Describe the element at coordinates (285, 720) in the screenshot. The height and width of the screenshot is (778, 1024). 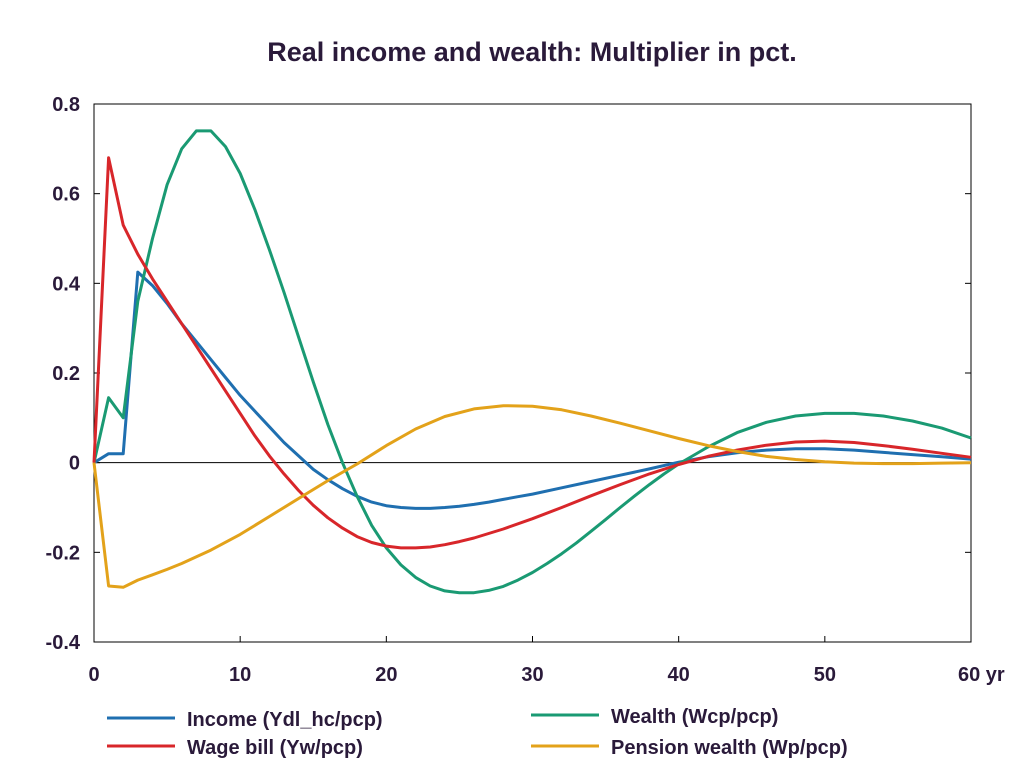
I see `legend-label: Income (Ydl_hc/pcp)` at that location.